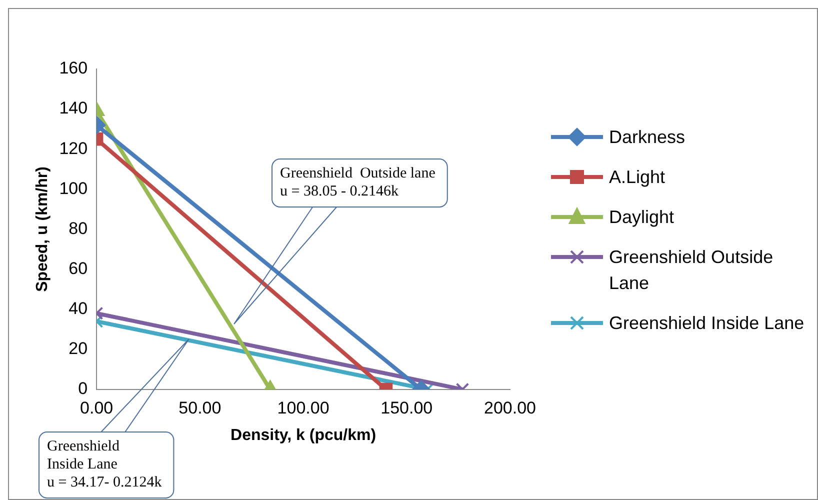 The height and width of the screenshot is (500, 818). What do you see at coordinates (83, 388) in the screenshot?
I see `y-tick-label: 0` at bounding box center [83, 388].